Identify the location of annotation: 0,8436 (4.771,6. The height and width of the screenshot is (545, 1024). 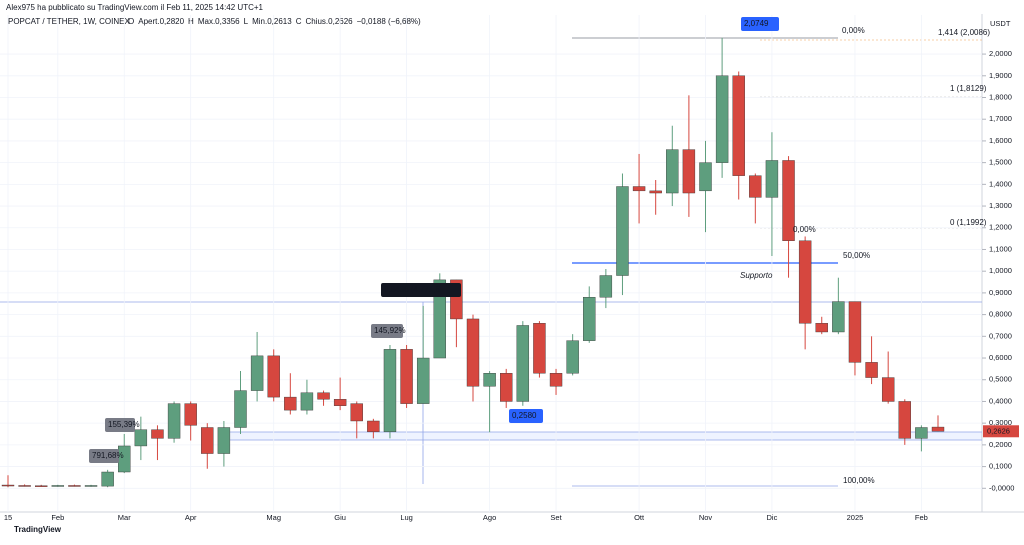
(412, 289).